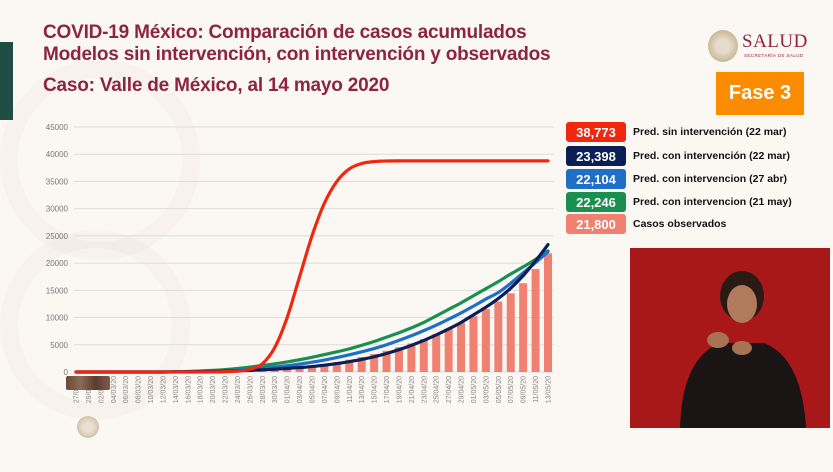 This screenshot has height=472, width=833. I want to click on x-tick-label: 24/03/20, so click(238, 389).